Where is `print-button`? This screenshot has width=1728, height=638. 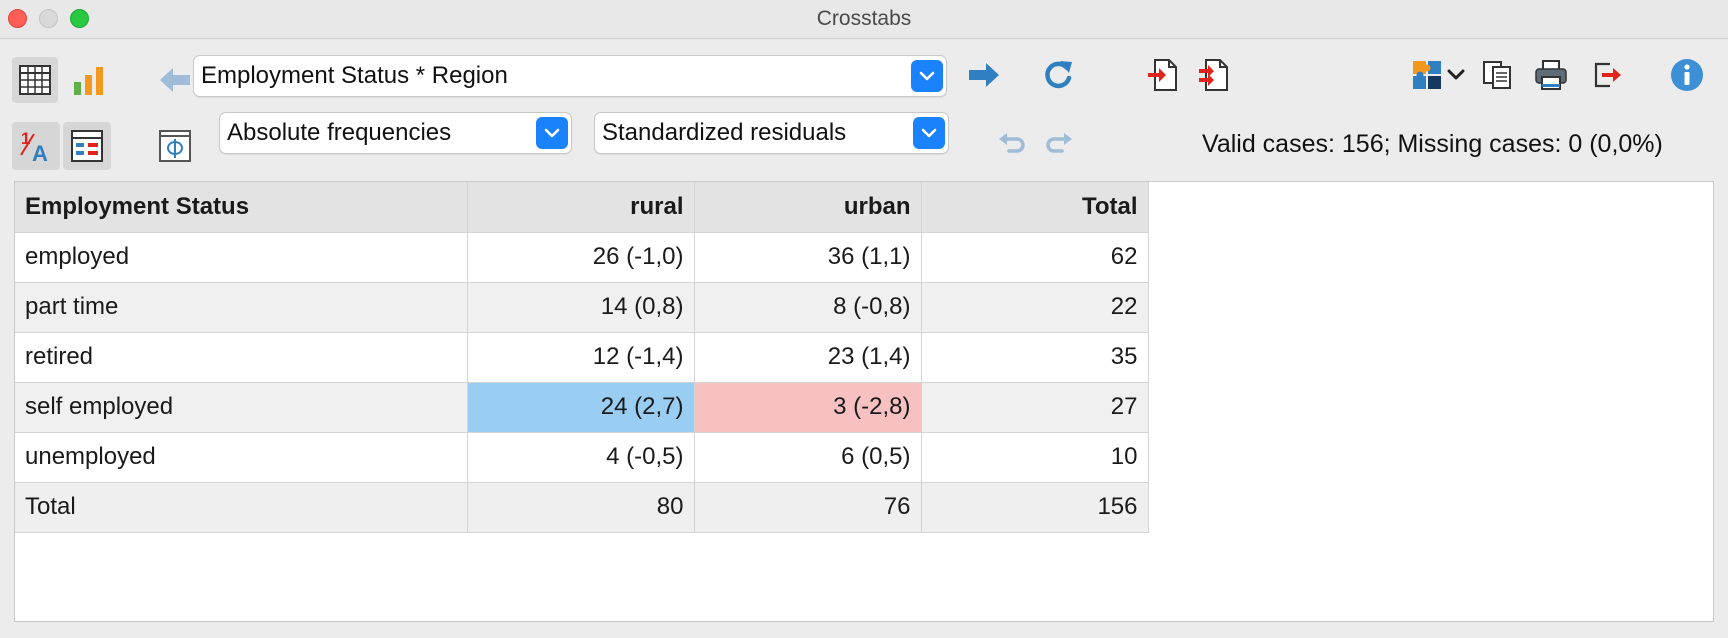 print-button is located at coordinates (1551, 75).